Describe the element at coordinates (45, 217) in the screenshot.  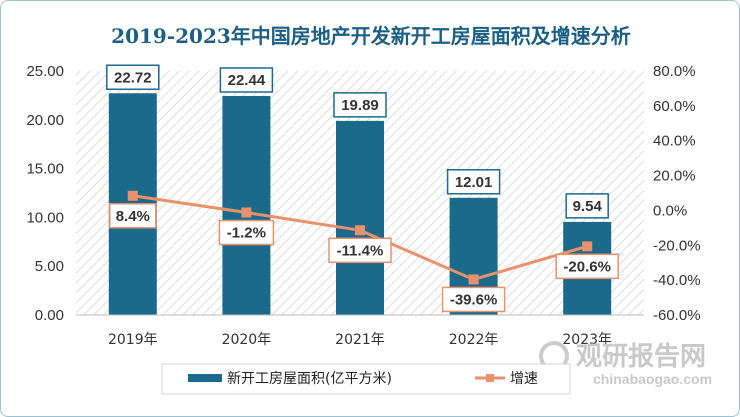
I see `y-left-tick-label: 10.00` at that location.